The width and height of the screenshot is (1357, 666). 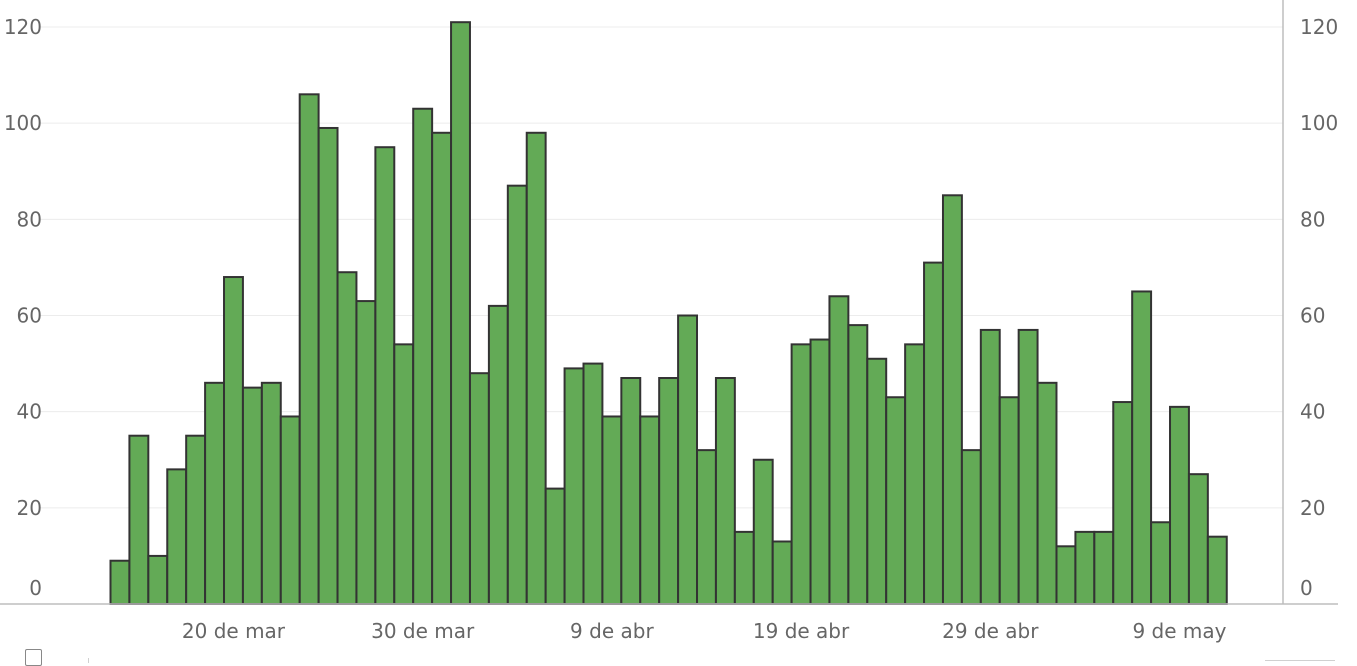 What do you see at coordinates (1312, 412) in the screenshot?
I see `y-tick-label-right: 40` at bounding box center [1312, 412].